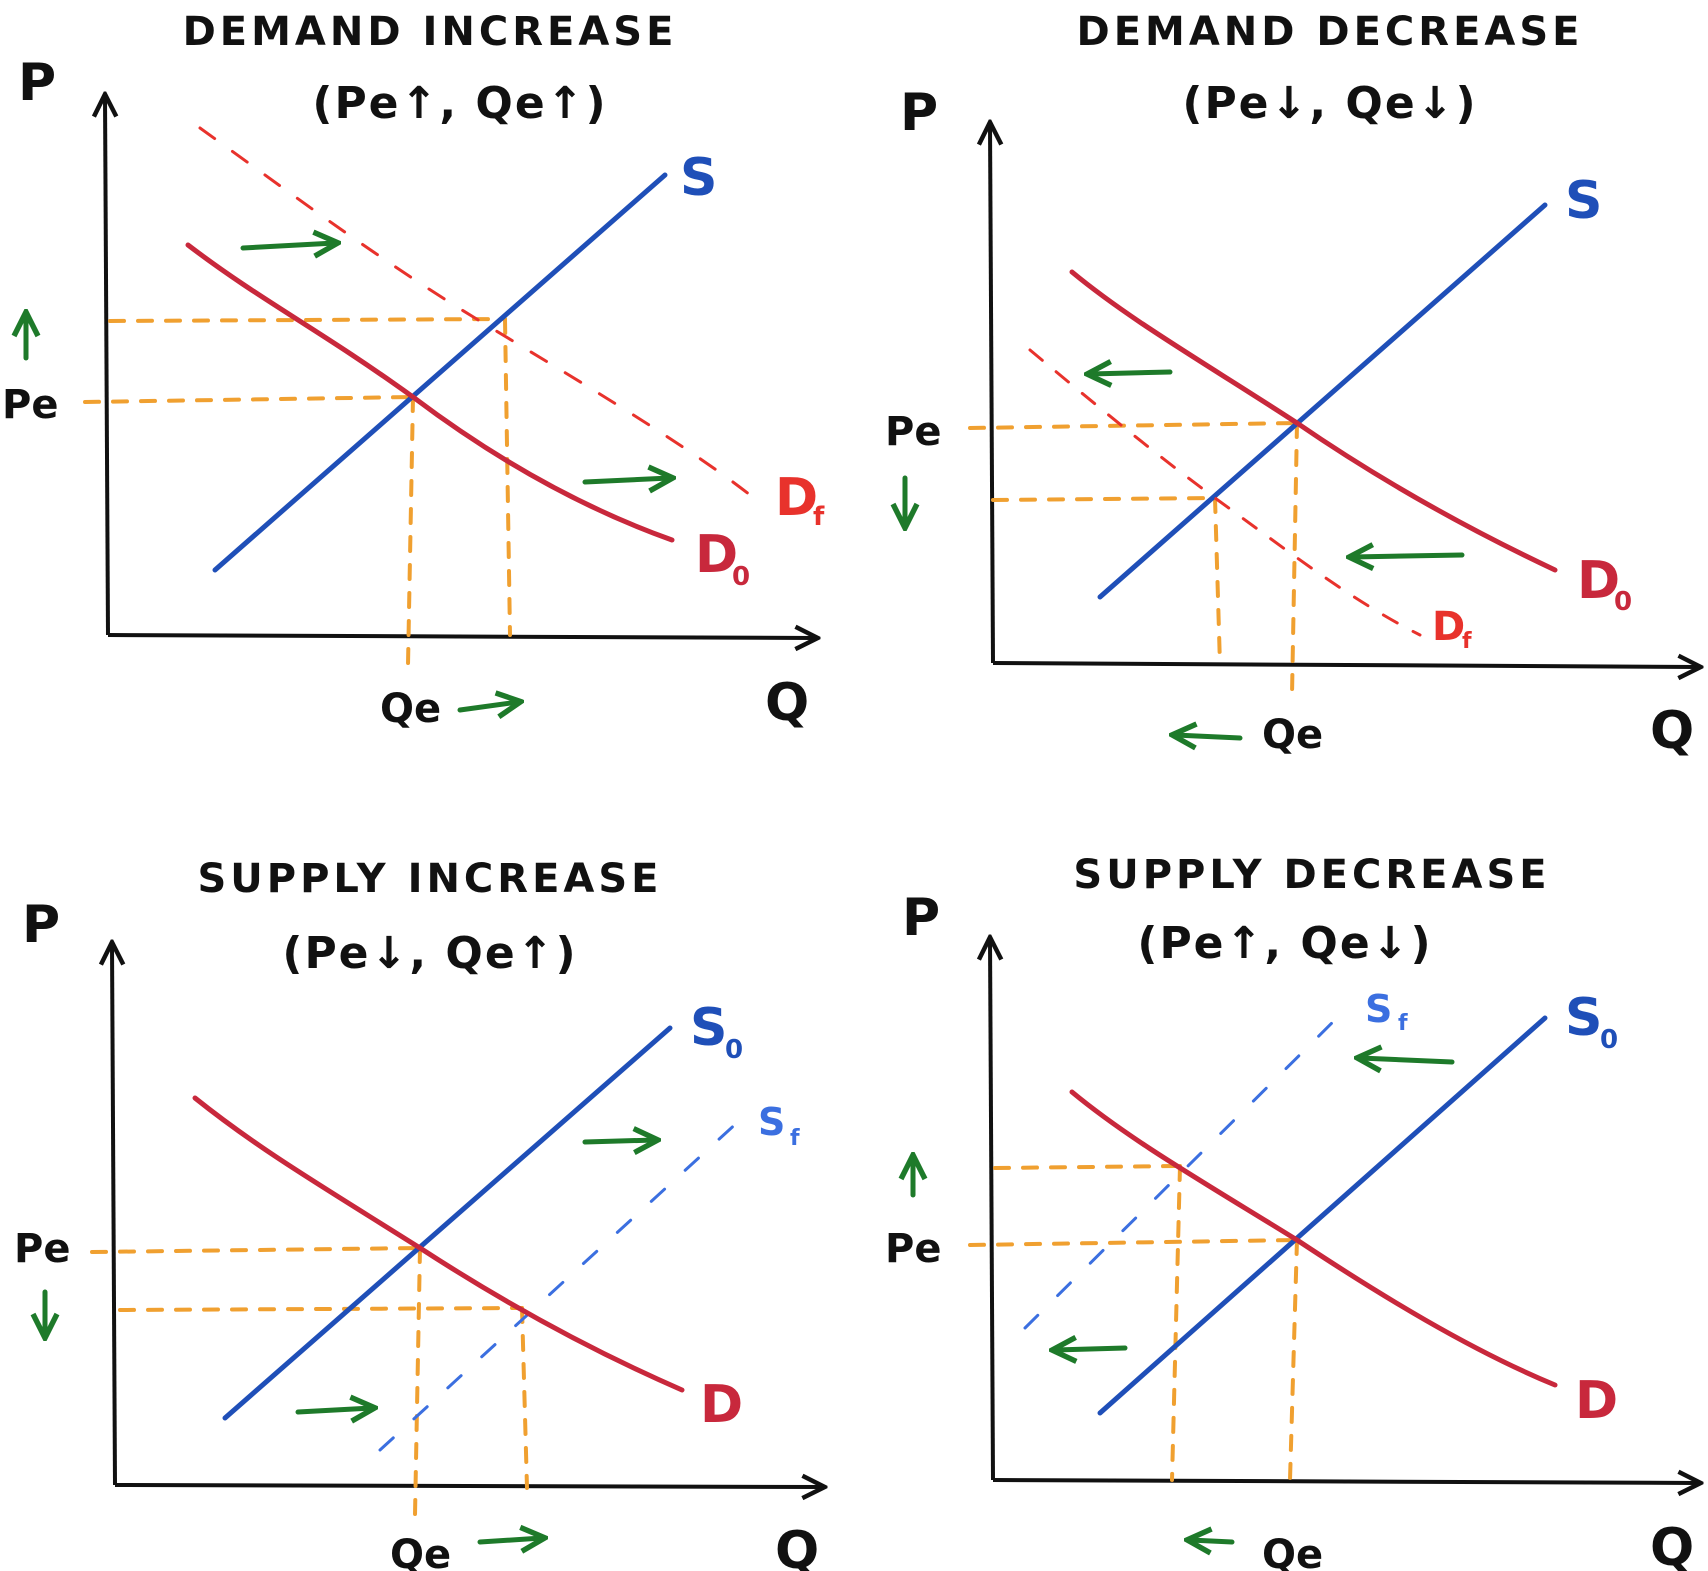 This screenshot has height=1571, width=1708. What do you see at coordinates (430, 32) in the screenshot?
I see `panel-title: DEMAND INCREASE` at bounding box center [430, 32].